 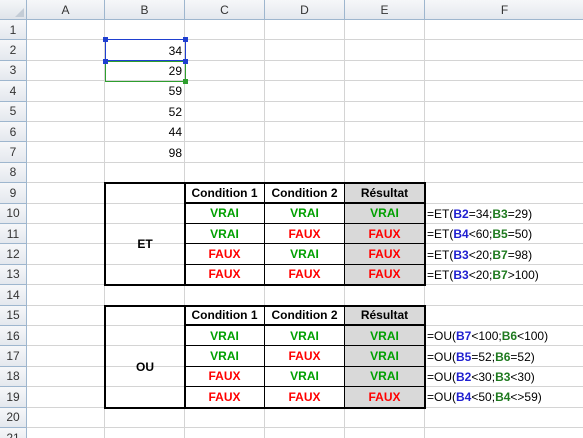 I want to click on cell-f13, so click(x=504, y=275).